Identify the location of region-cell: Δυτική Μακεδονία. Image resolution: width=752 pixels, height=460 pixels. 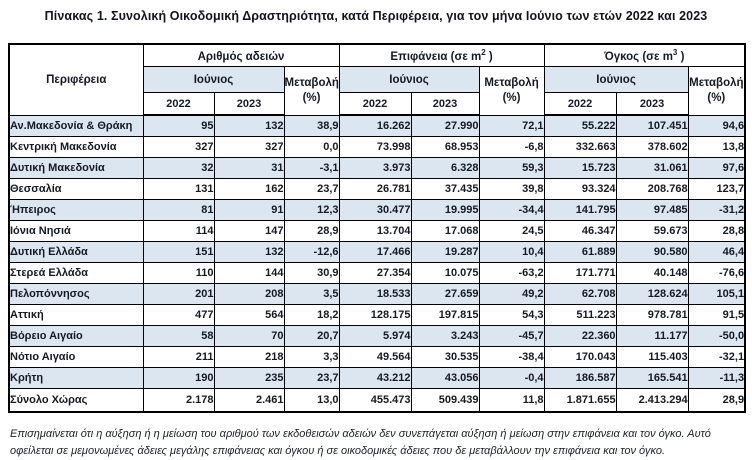
(76, 168).